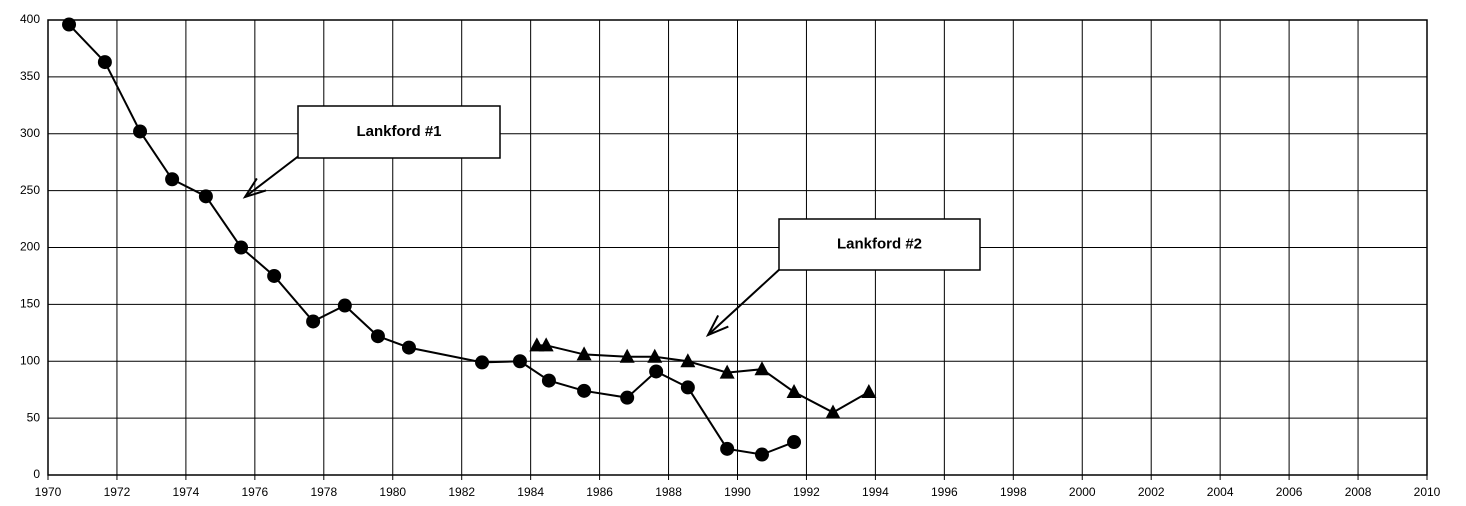 This screenshot has height=506, width=1466. What do you see at coordinates (1427, 492) in the screenshot?
I see `x-tick-label: 2010` at bounding box center [1427, 492].